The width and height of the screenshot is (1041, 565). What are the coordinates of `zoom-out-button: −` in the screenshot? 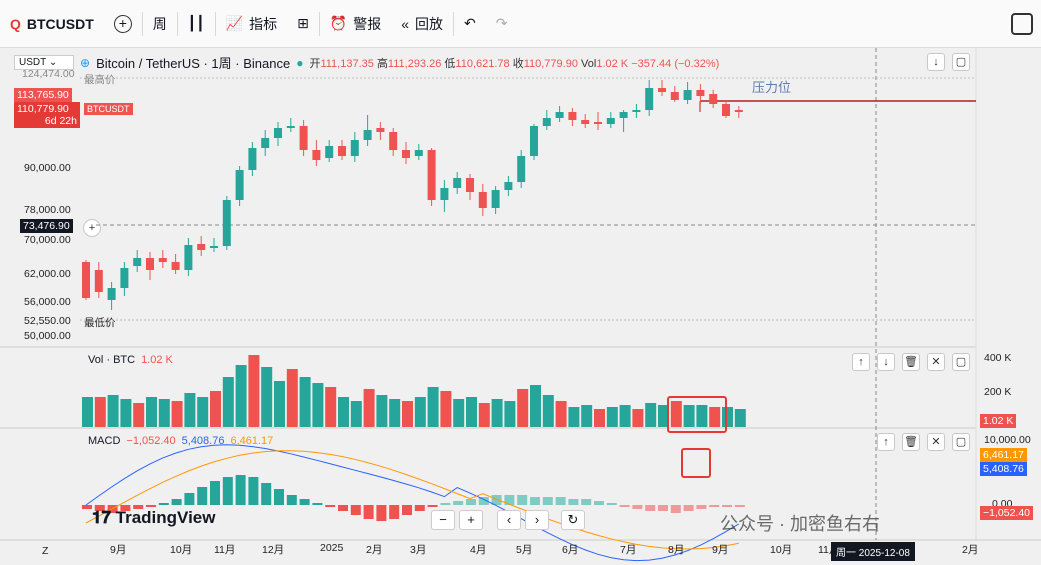 It's located at (443, 520).